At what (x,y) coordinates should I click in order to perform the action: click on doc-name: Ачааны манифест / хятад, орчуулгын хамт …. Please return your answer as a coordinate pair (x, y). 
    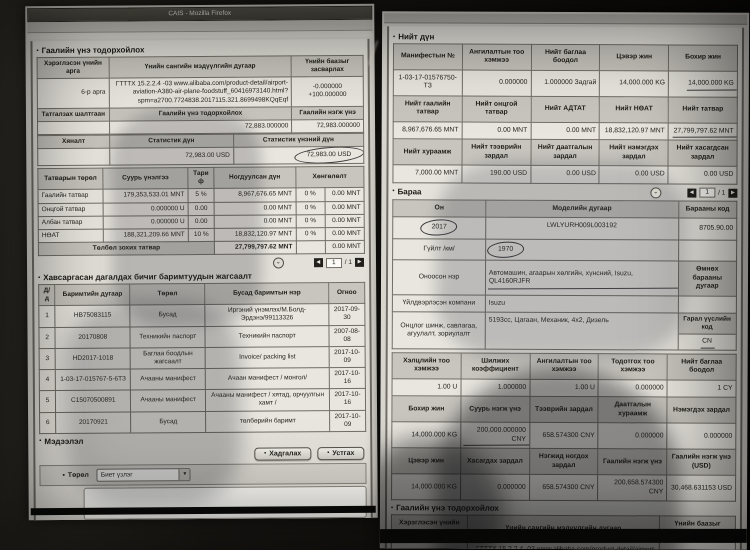
    Looking at the image, I should click on (267, 399).